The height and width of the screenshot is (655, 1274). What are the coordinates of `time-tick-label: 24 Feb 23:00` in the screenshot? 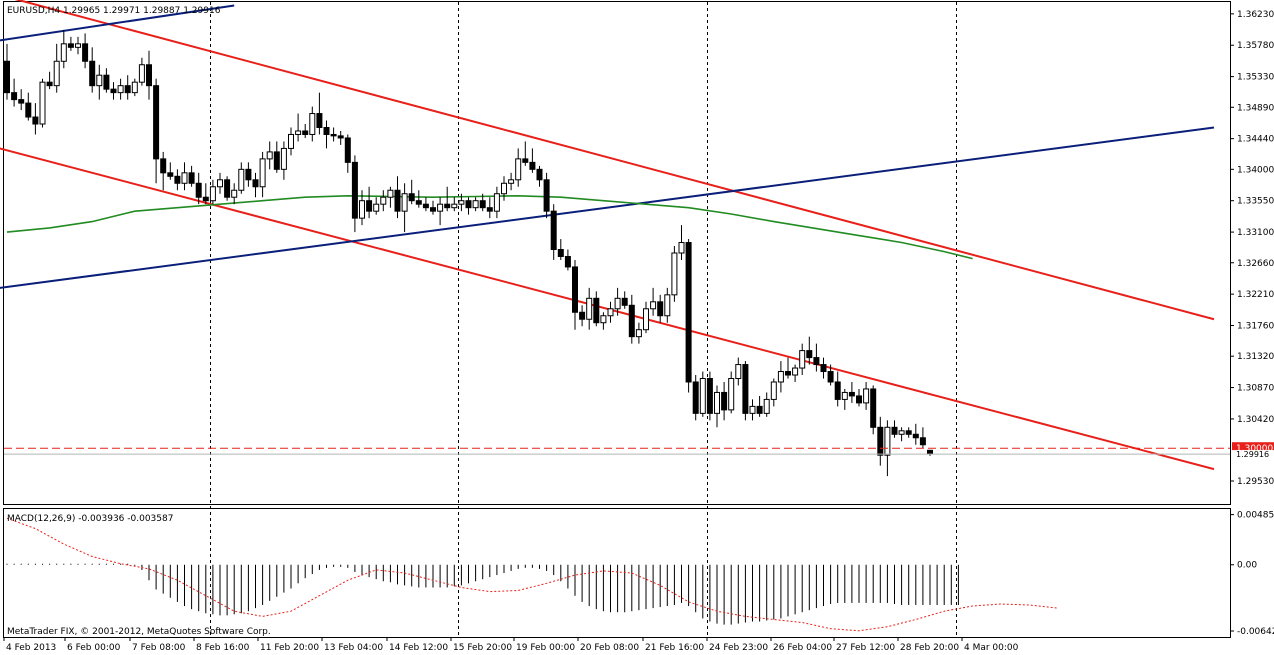 It's located at (738, 648).